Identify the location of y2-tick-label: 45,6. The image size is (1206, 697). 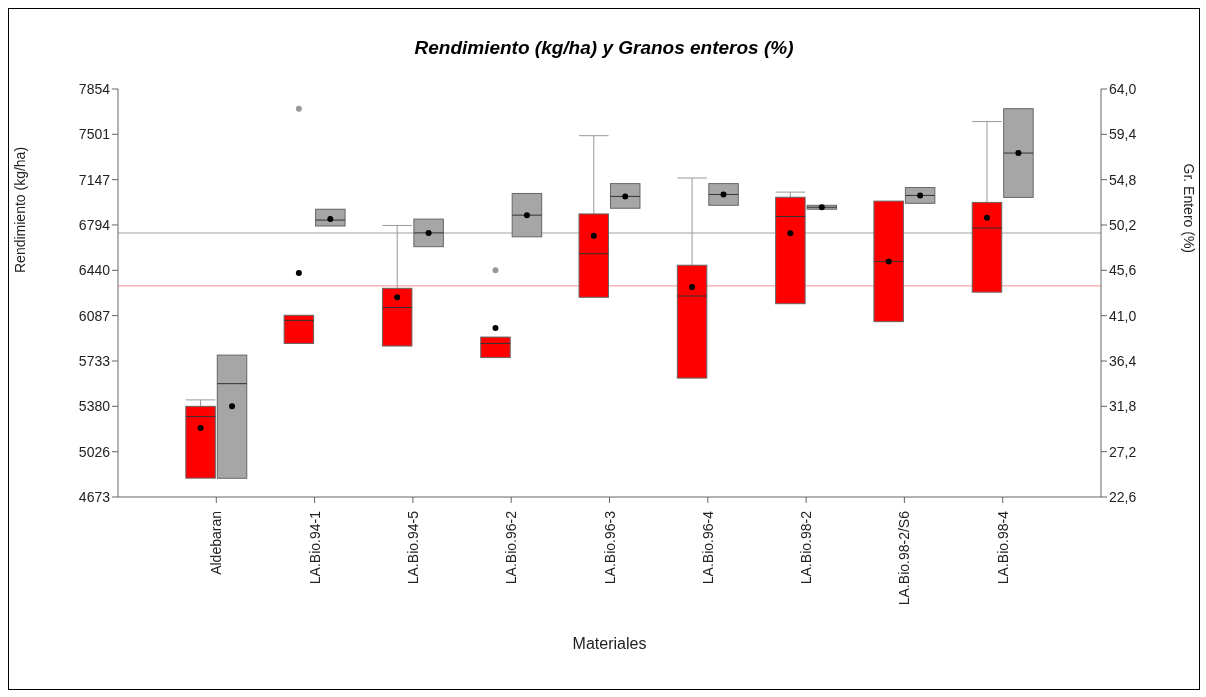
(1123, 270).